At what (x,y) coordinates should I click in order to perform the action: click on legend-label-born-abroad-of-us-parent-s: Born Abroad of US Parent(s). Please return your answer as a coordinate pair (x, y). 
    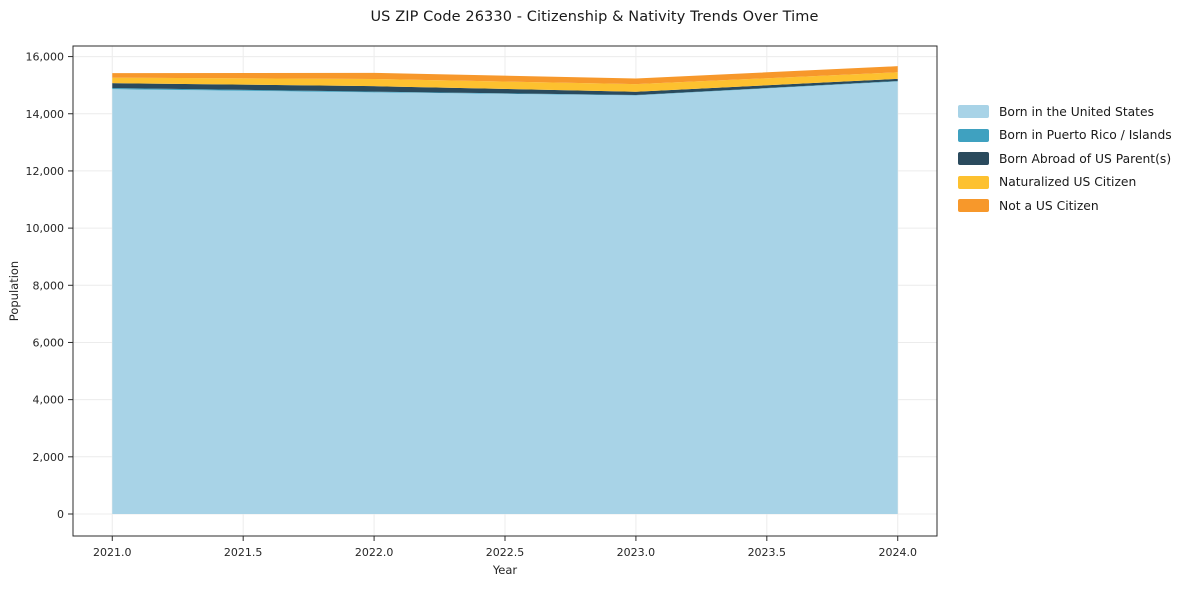
    Looking at the image, I should click on (1085, 158).